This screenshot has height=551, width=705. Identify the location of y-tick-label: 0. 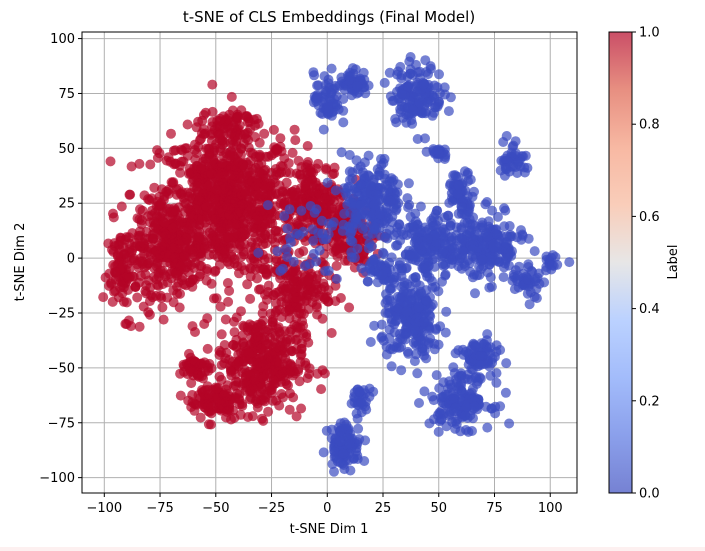
(71, 259).